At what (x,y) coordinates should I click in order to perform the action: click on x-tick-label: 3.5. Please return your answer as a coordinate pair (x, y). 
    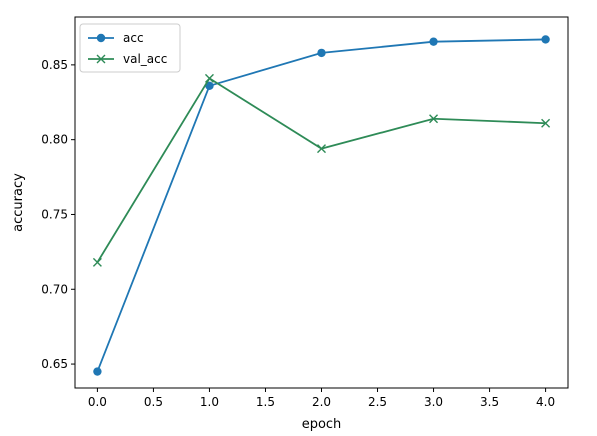
    Looking at the image, I should click on (489, 402).